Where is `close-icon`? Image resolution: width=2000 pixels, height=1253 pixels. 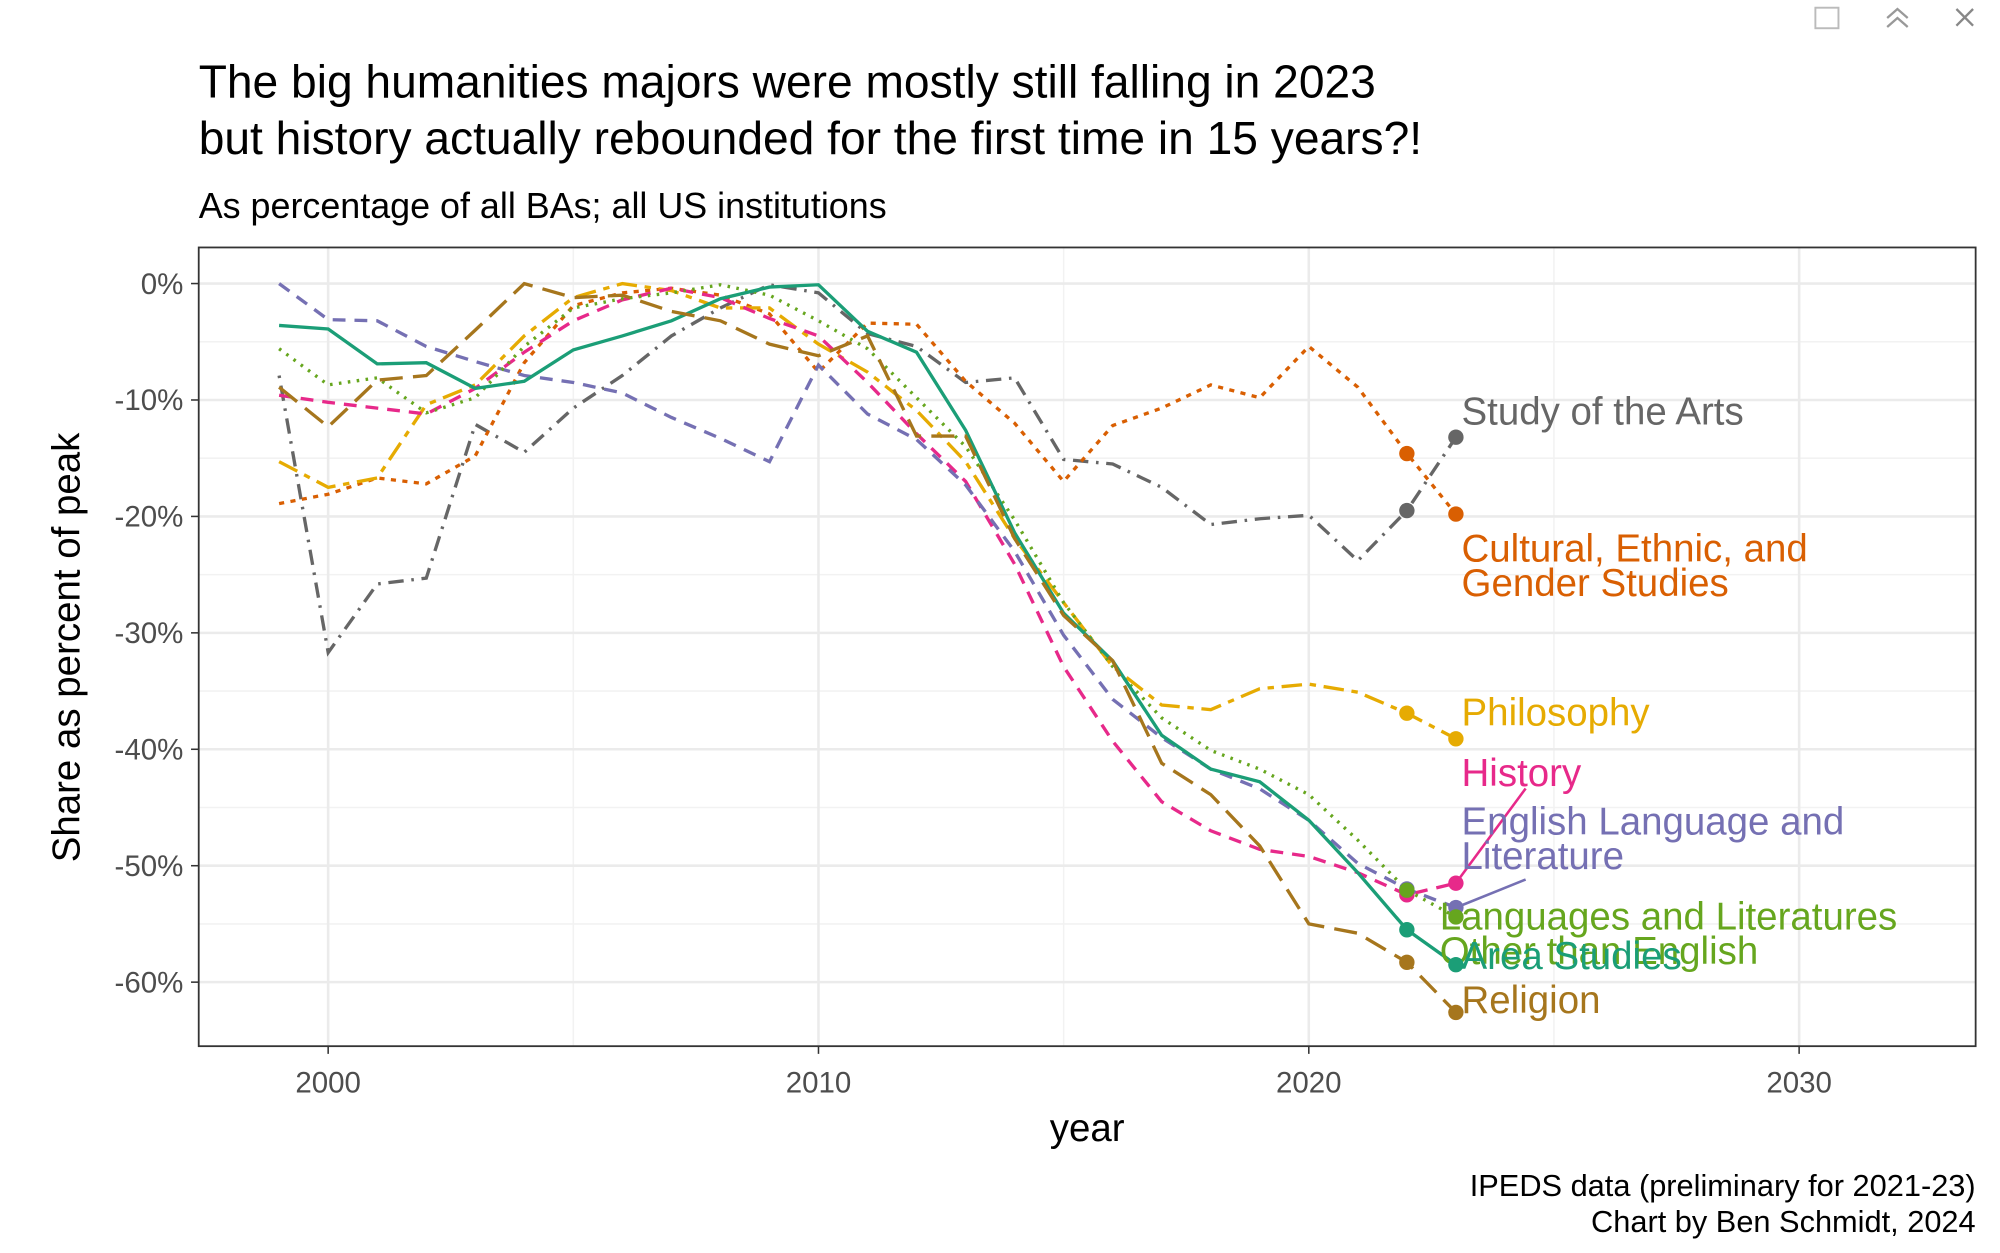
close-icon is located at coordinates (1964, 17).